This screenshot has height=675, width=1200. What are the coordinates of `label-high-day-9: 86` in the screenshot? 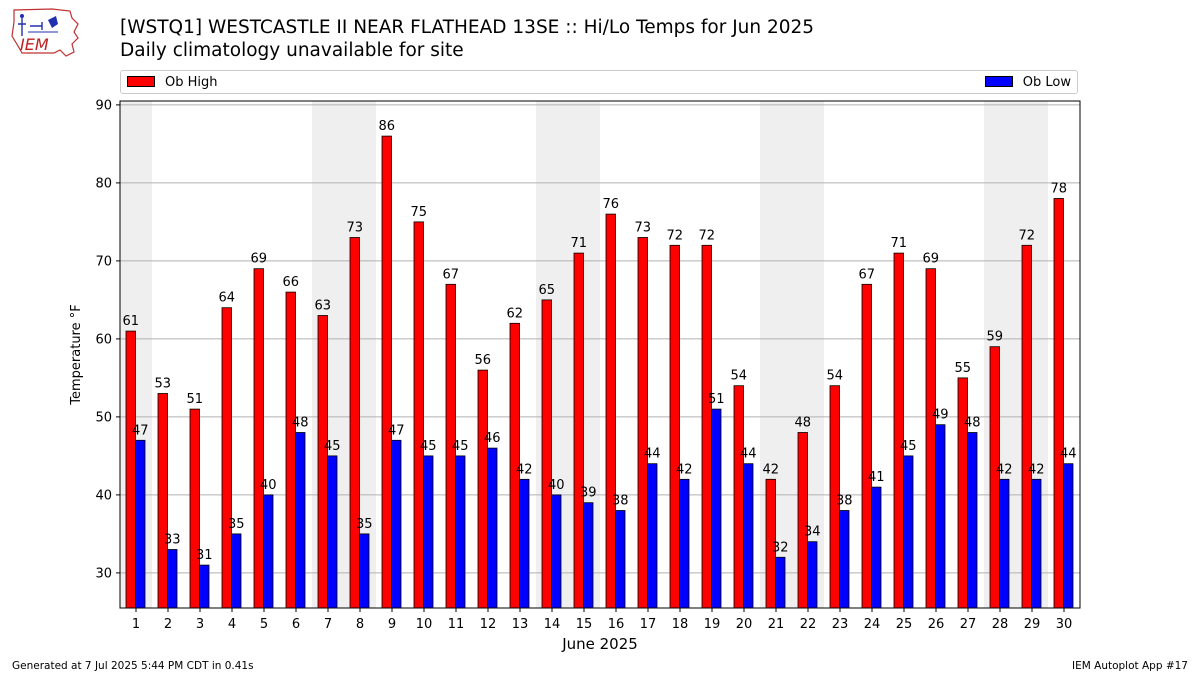 It's located at (386, 126).